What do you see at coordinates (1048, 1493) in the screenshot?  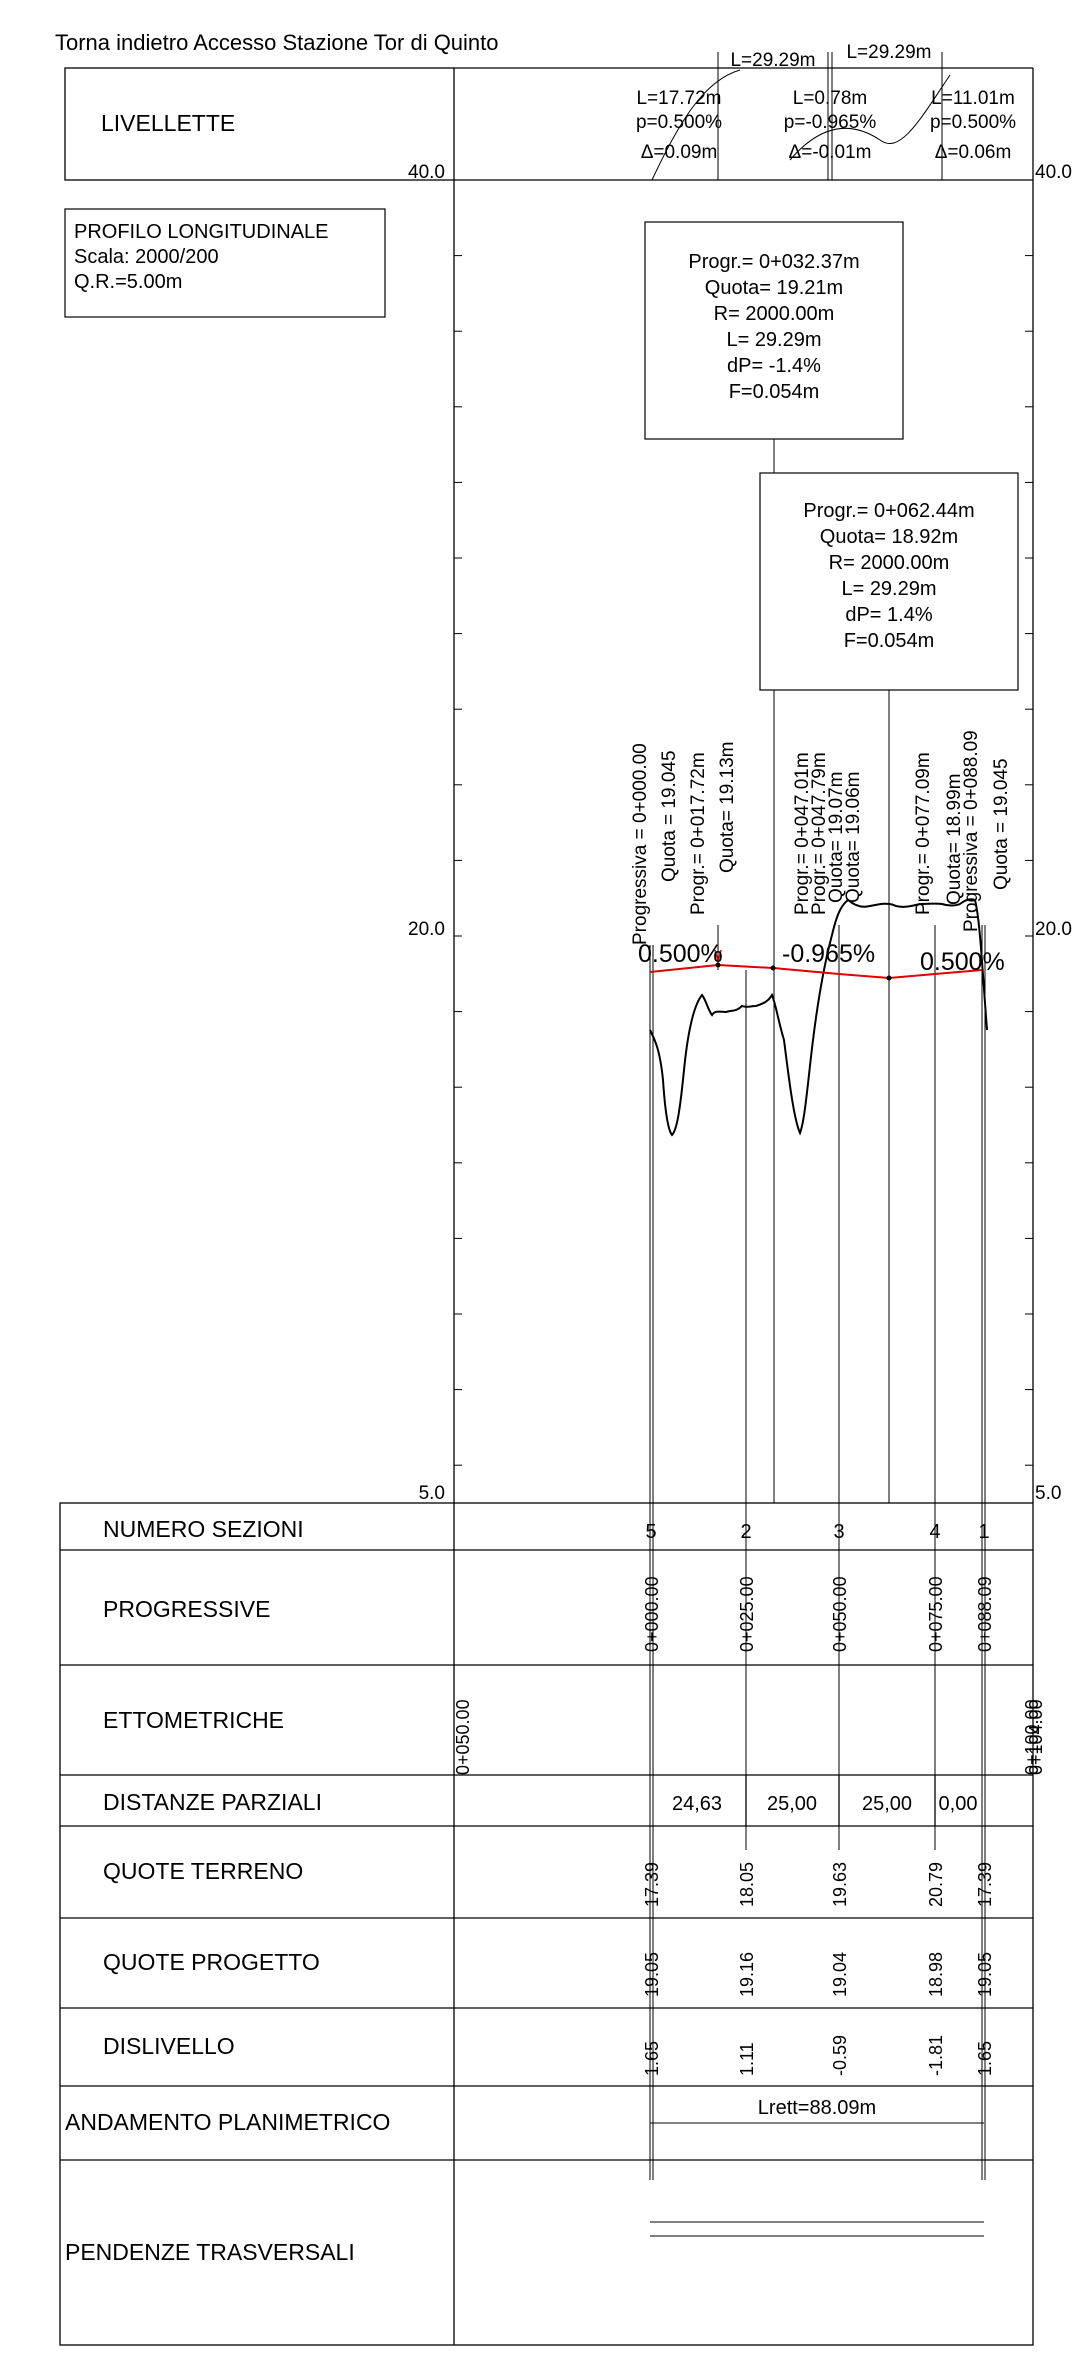 I see `axis-label-bottom-right: 5.0` at bounding box center [1048, 1493].